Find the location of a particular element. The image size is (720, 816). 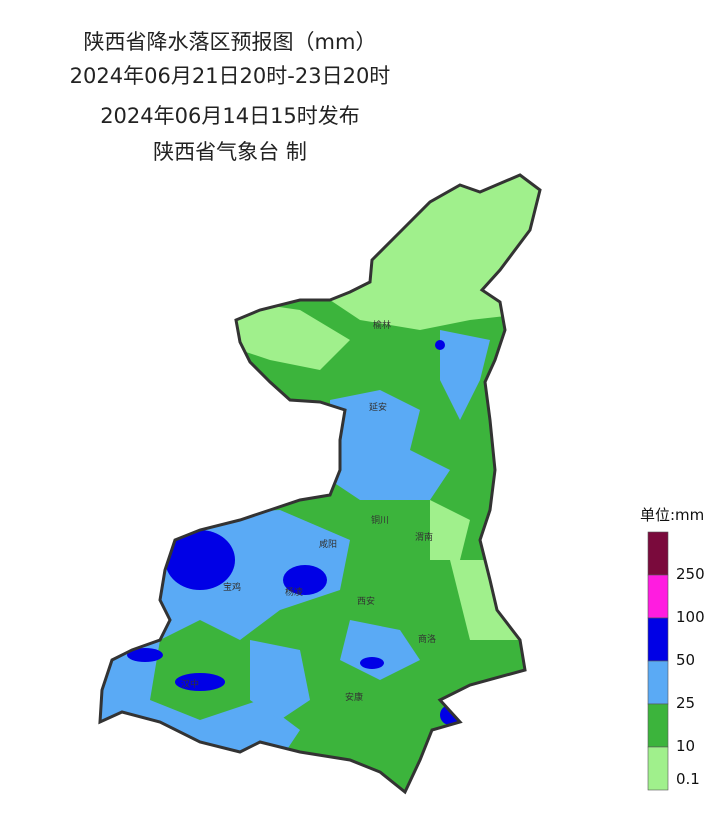

issuer: 陕西省气象台 制 is located at coordinates (230, 152).